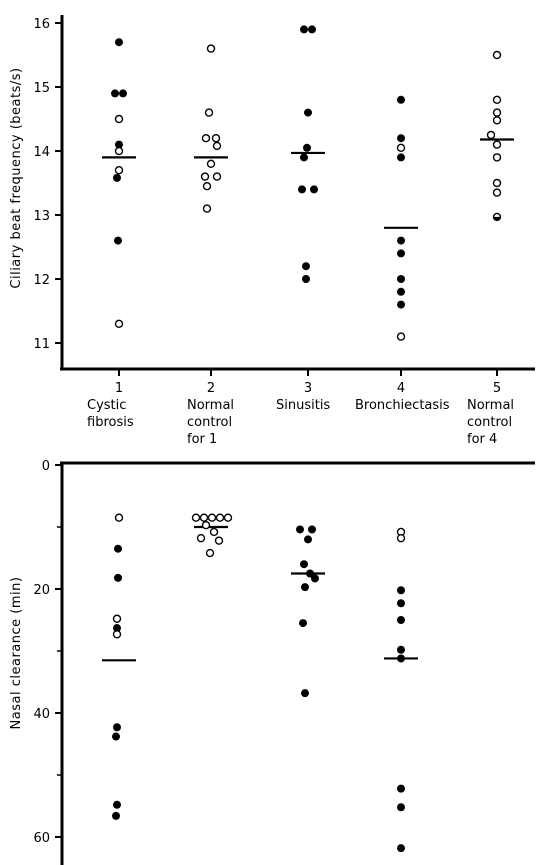 The width and height of the screenshot is (540, 865). Describe the element at coordinates (308, 388) in the screenshot. I see `category-number: 3` at that location.